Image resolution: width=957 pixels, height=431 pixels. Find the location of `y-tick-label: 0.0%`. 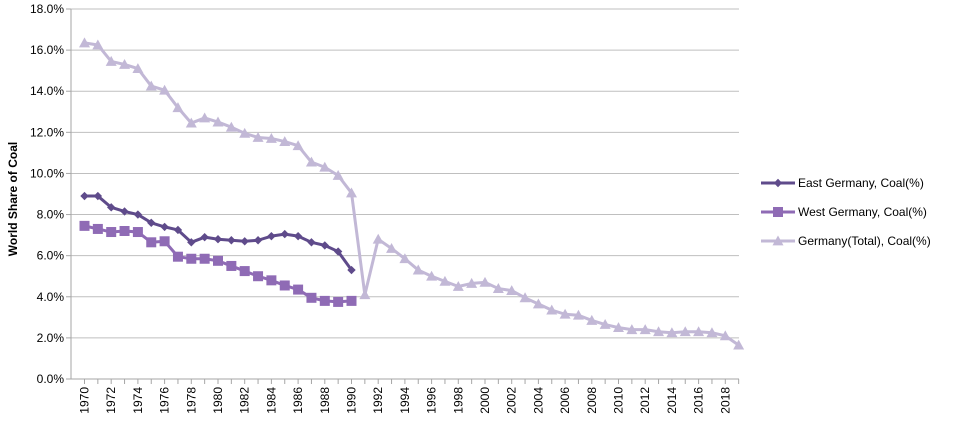

y-tick-label: 0.0% is located at coordinates (51, 379).